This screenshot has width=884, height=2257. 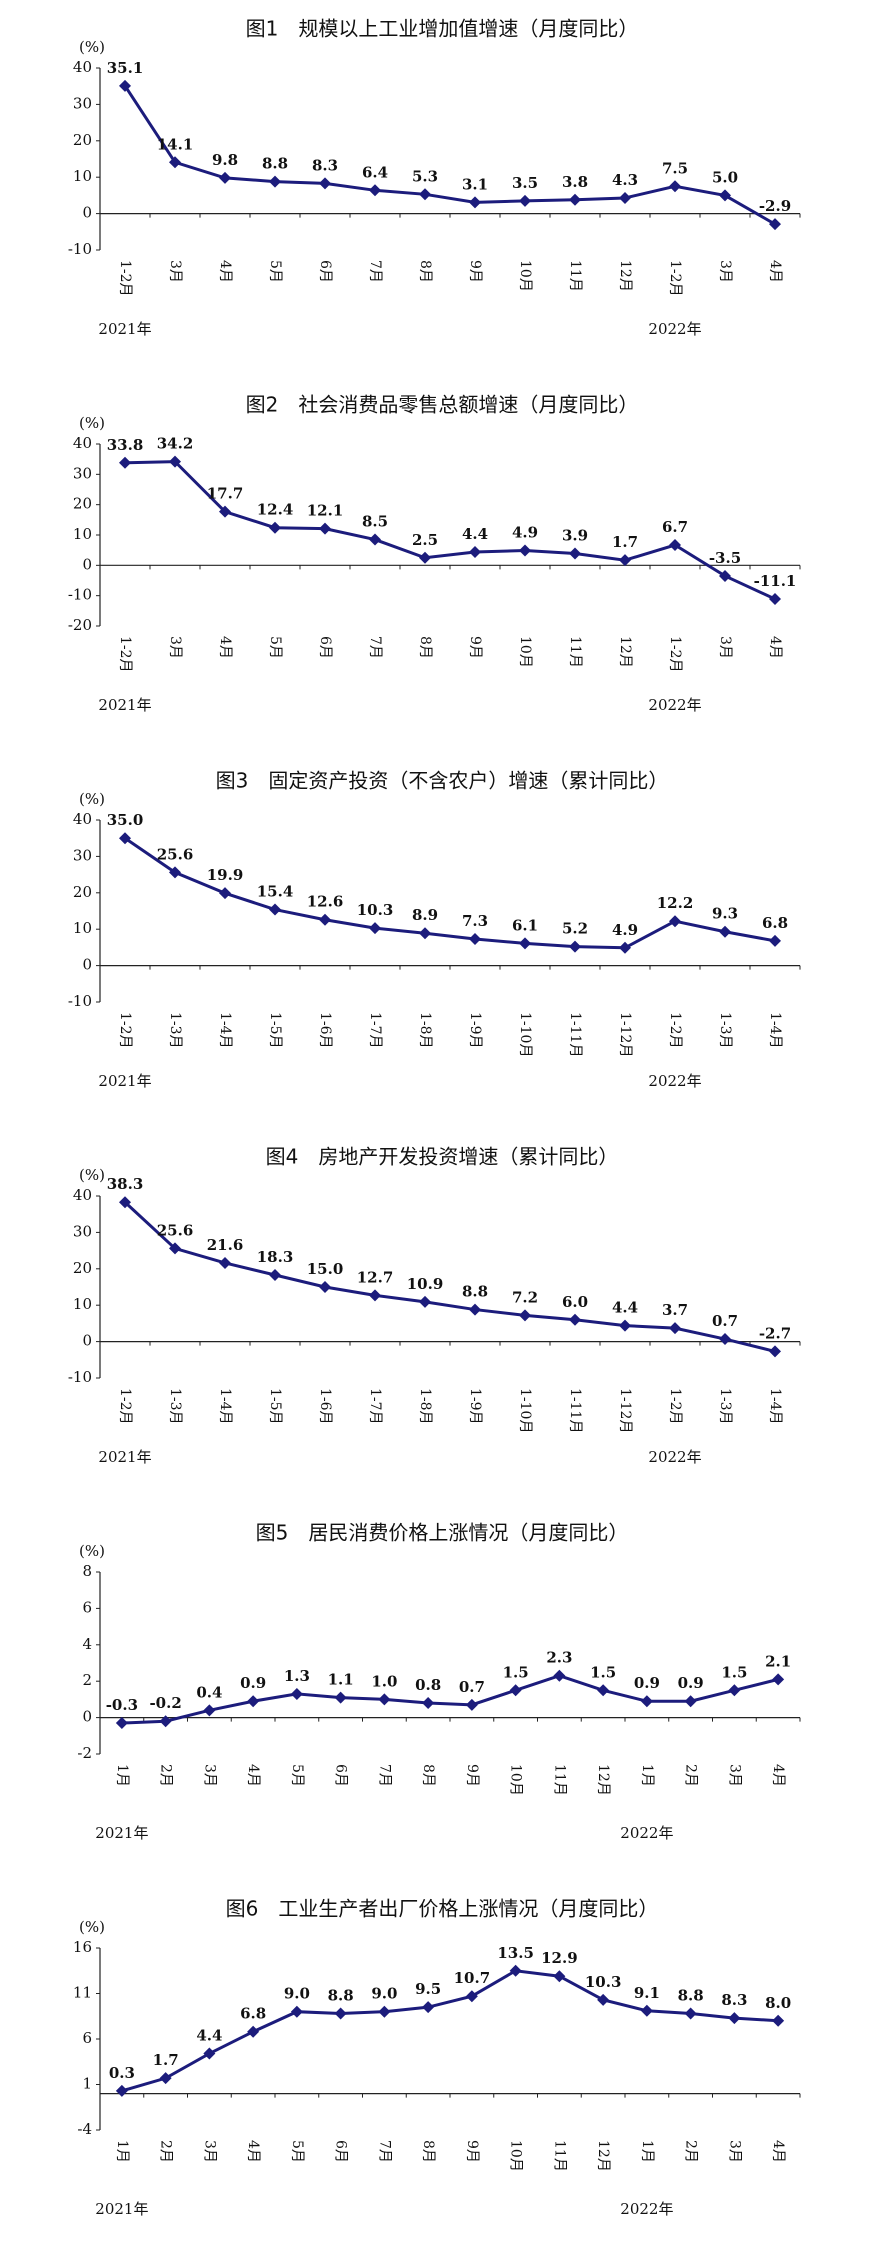 I want to click on value-label: 21.6, so click(x=225, y=1245).